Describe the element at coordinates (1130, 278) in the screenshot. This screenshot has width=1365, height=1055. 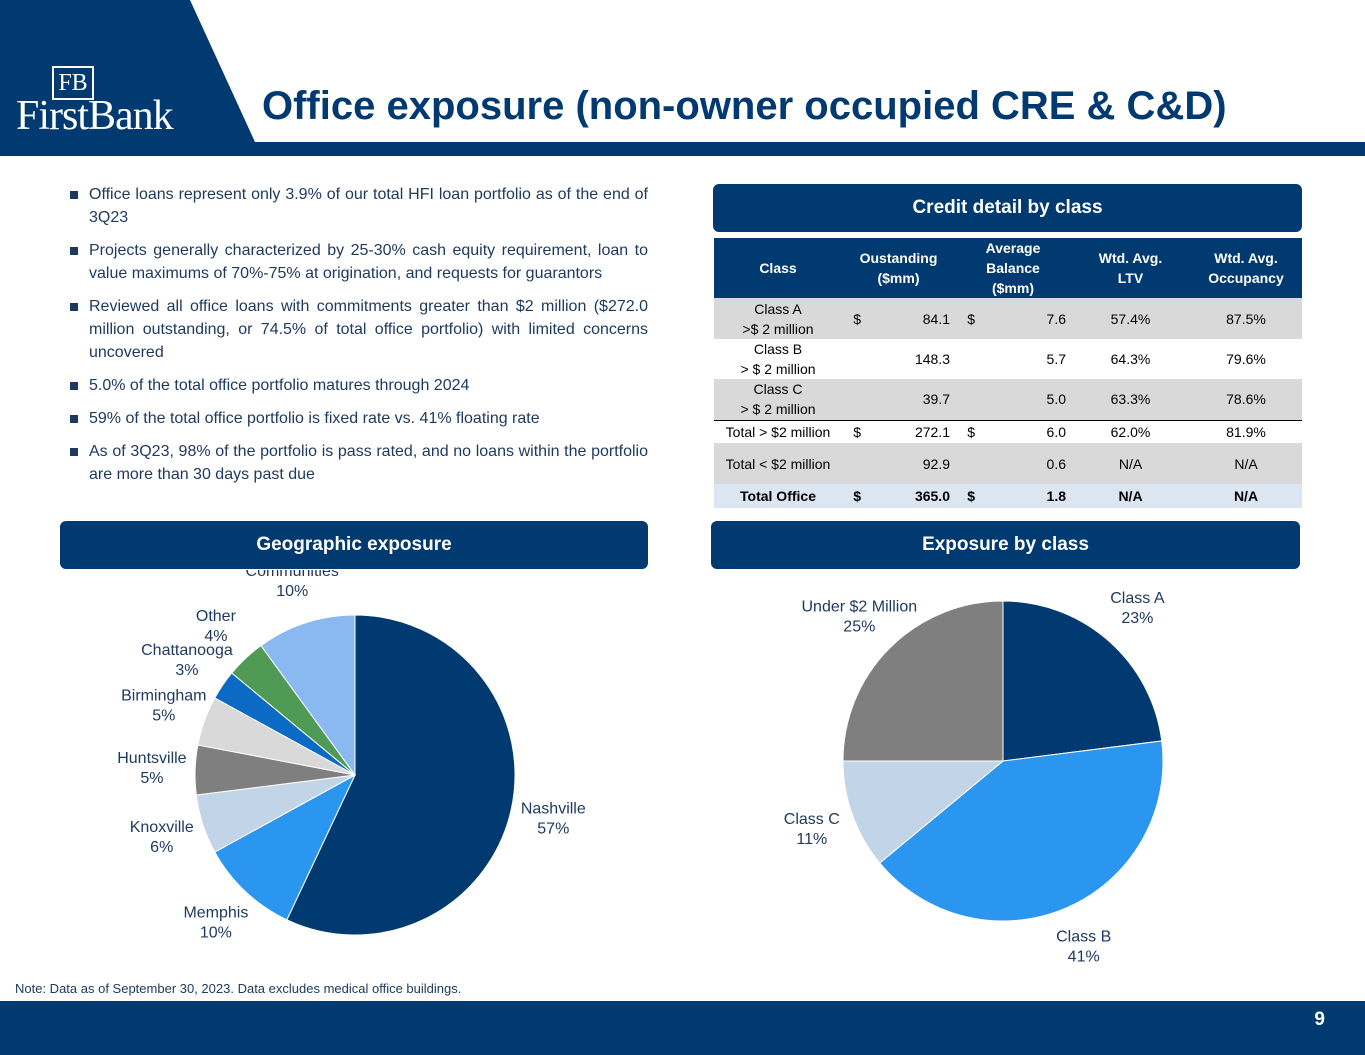
I see `header-line: LTV` at that location.